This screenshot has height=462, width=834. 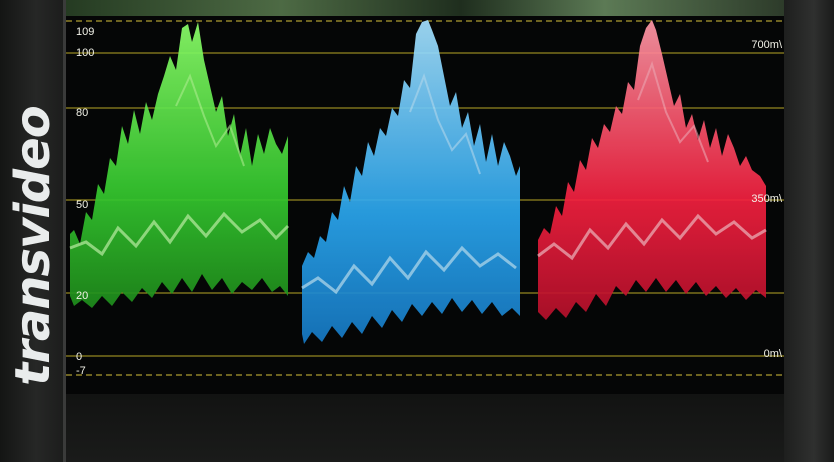 I want to click on background-foliage, so click(x=425, y=8).